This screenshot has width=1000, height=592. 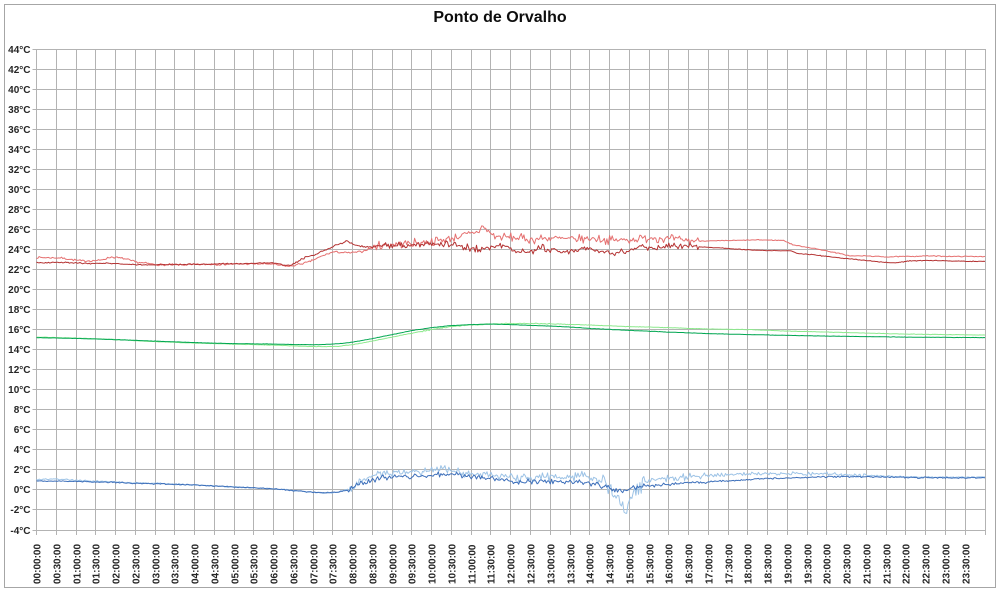 I want to click on x-axis-tick-label: 22:30:00, so click(x=927, y=564).